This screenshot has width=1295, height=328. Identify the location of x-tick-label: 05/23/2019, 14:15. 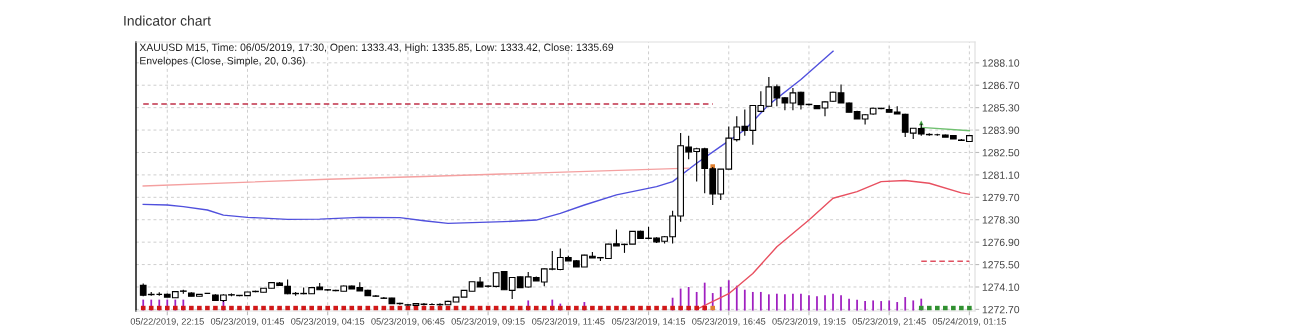
(648, 321).